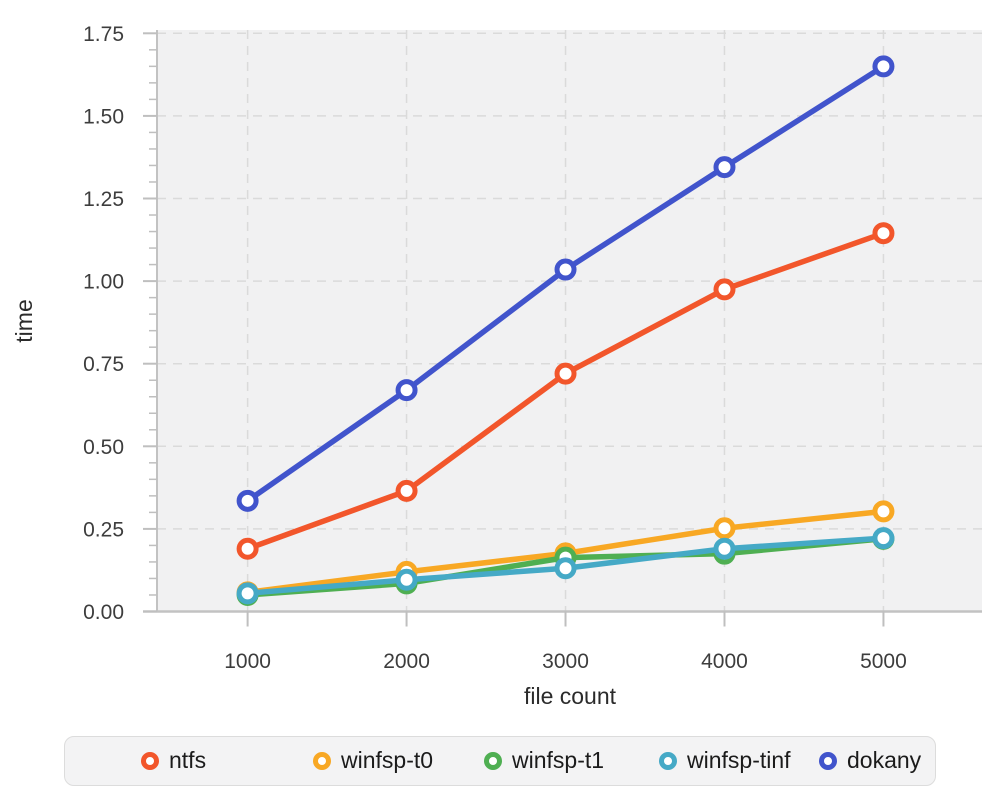  I want to click on x-tick-label: 1000, so click(247, 661).